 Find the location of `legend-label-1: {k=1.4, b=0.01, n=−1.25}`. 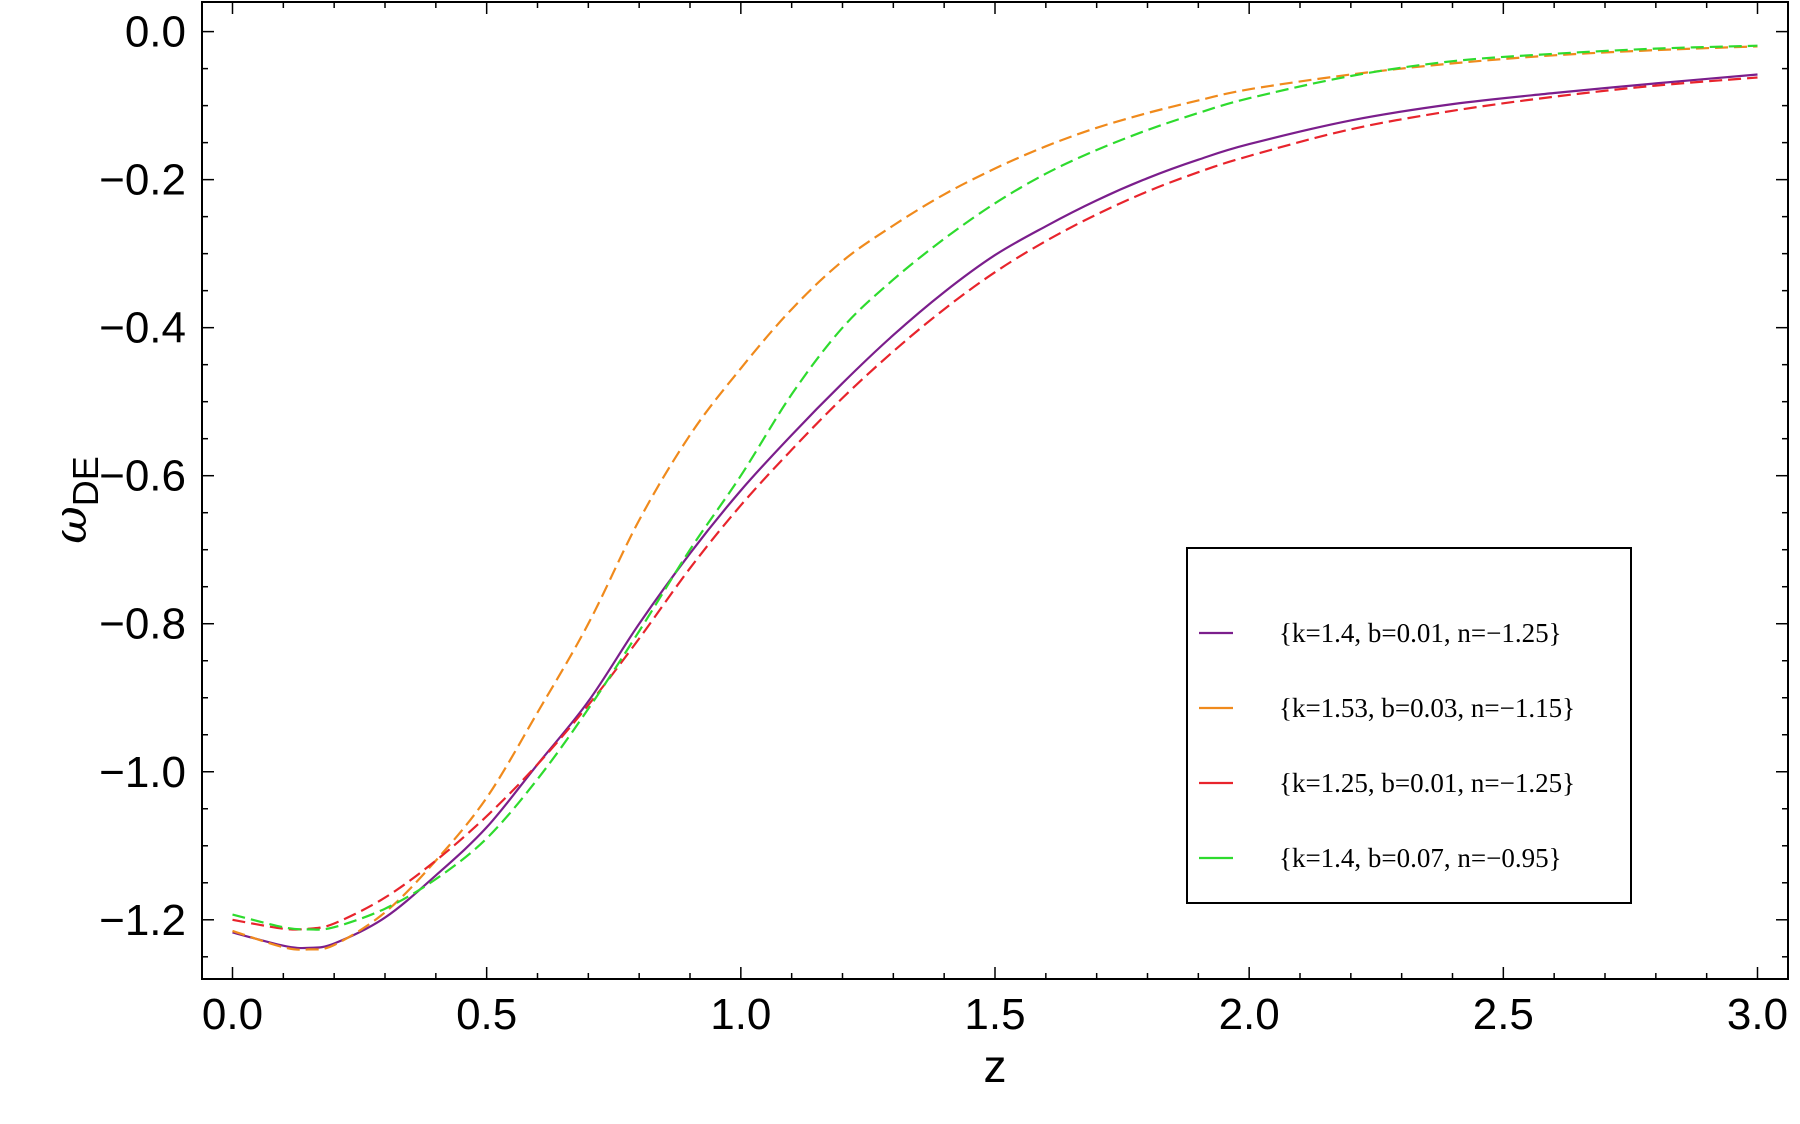

legend-label-1: {k=1.4, b=0.01, n=−1.25} is located at coordinates (1420, 633).